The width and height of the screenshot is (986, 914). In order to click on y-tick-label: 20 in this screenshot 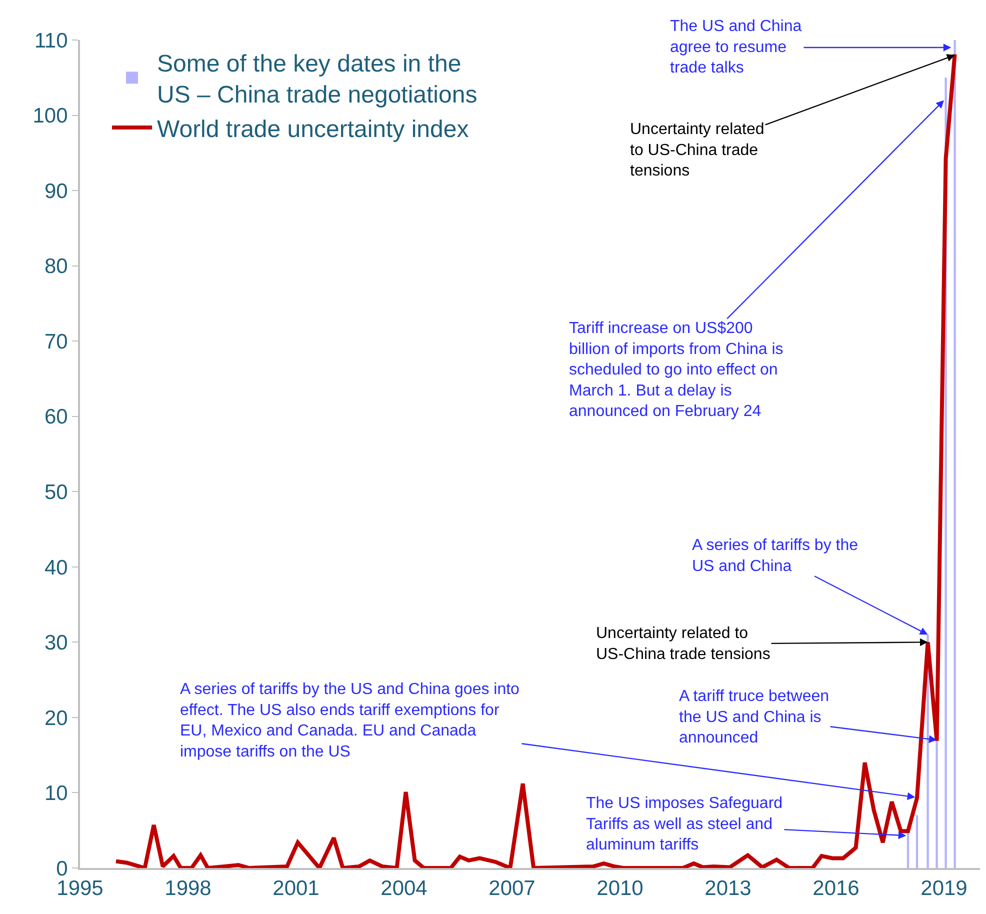, I will do `click(56, 718)`.